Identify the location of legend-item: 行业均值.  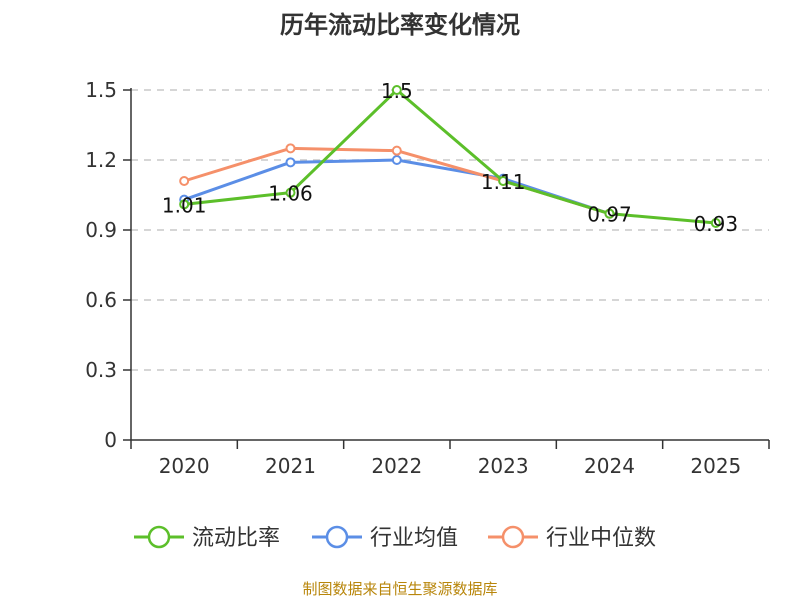
(385, 538).